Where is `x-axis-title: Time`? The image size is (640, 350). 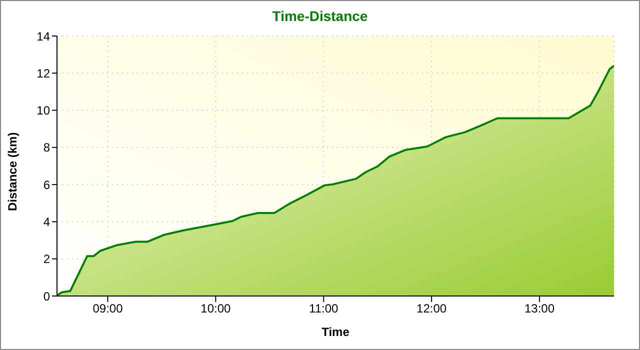
x-axis-title: Time is located at coordinates (336, 332).